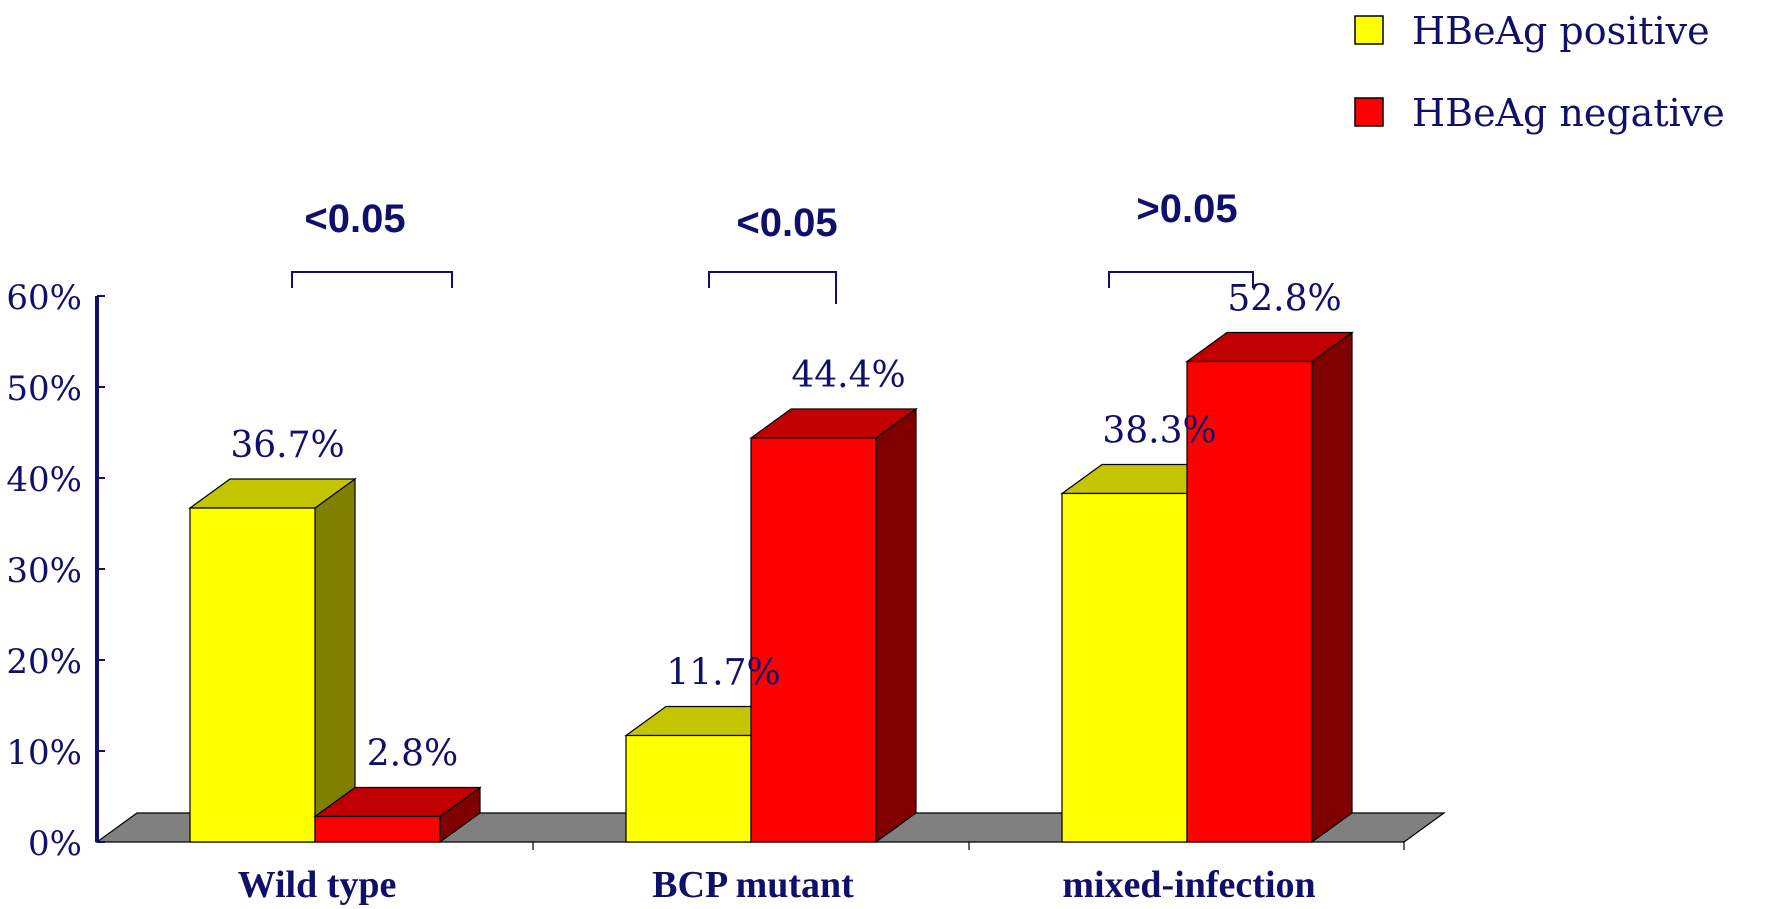  Describe the element at coordinates (1539, 72) in the screenshot. I see `legend: HBeAg positive HBeAg negative` at that location.